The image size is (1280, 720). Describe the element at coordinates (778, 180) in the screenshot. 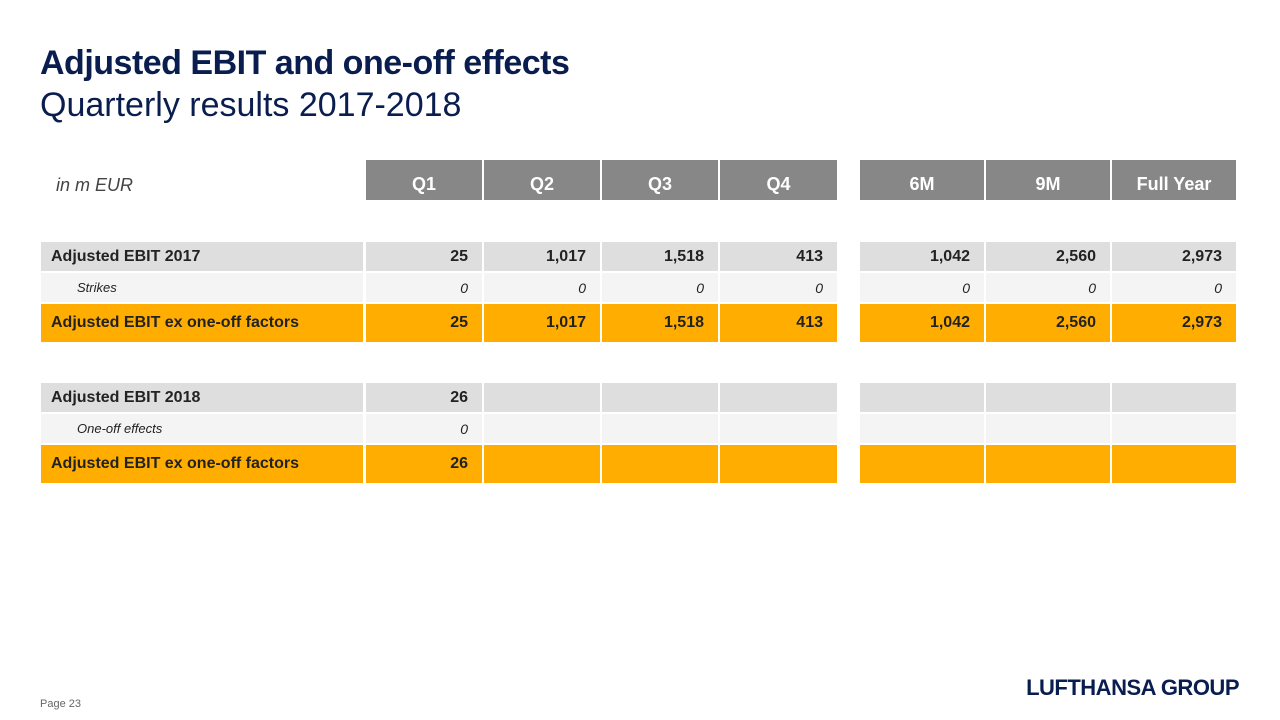

I see `column-header-q4: Q4` at that location.